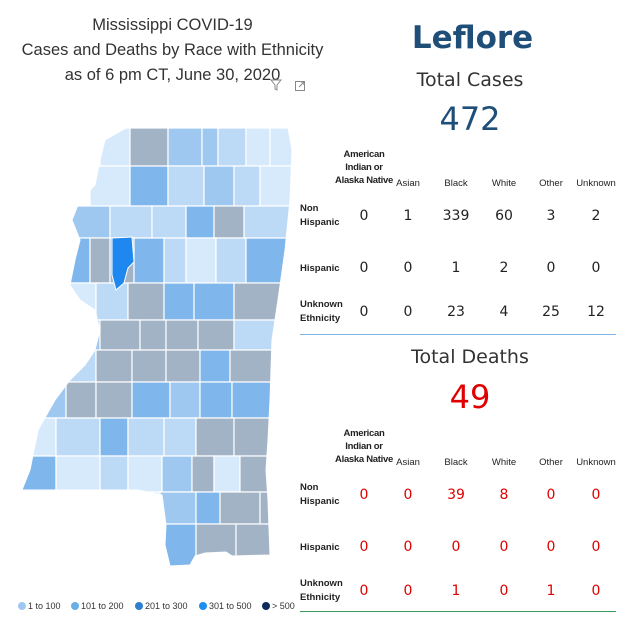 This screenshot has width=631, height=624. What do you see at coordinates (123, 263) in the screenshot?
I see `leflore-county` at bounding box center [123, 263].